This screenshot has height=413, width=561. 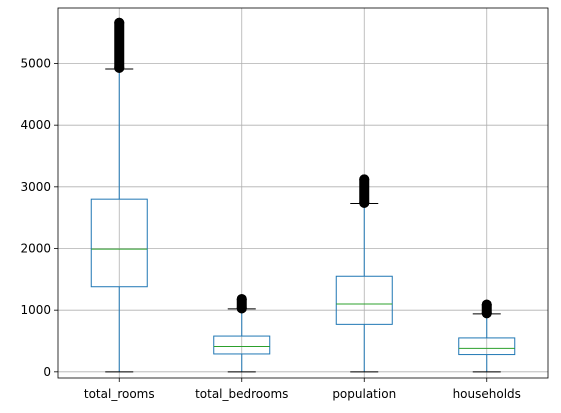 What do you see at coordinates (47, 372) in the screenshot?
I see `y-tick-label: 0` at bounding box center [47, 372].